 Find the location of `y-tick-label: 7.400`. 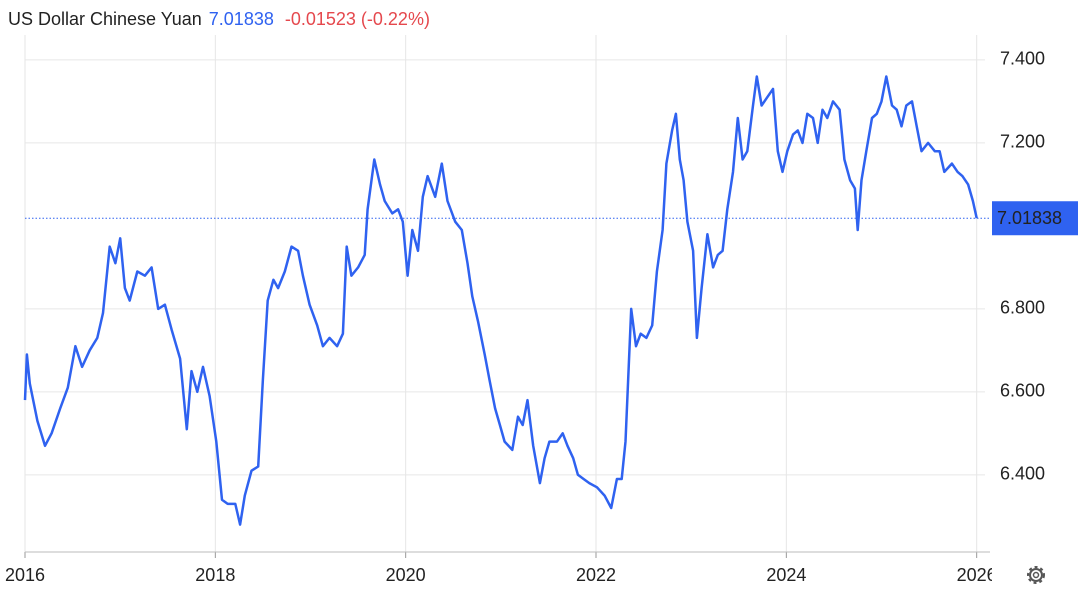

y-tick-label: 7.400 is located at coordinates (1022, 59).